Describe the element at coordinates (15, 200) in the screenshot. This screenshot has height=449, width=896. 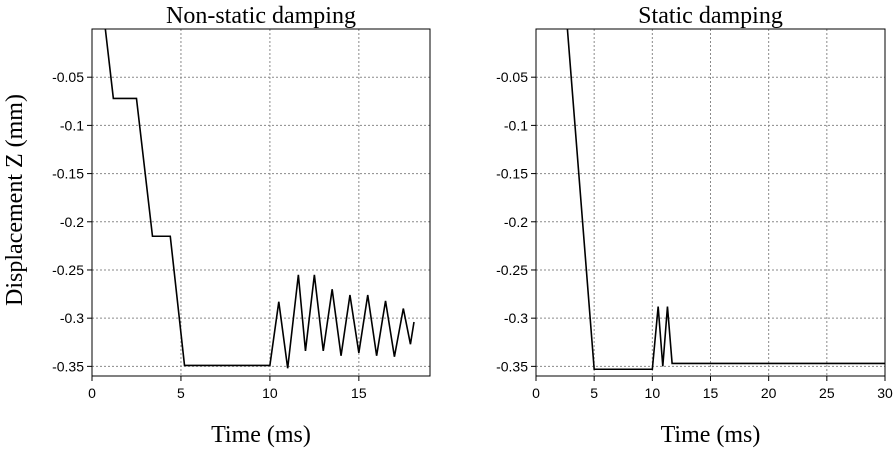
I see `y-axis-label: Displacement Z (mm)` at that location.